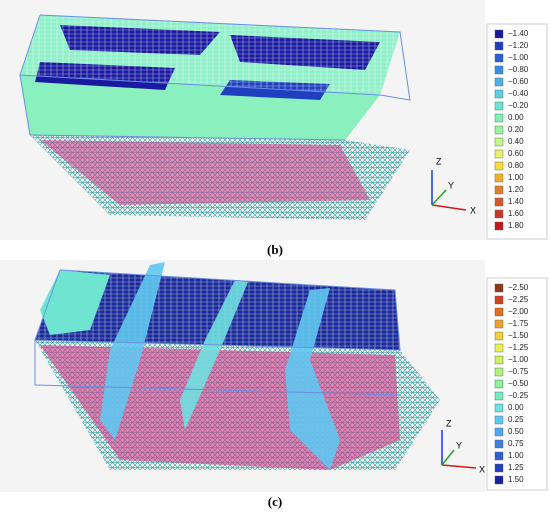  What do you see at coordinates (518, 347) in the screenshot?
I see `legend-label: −1.25` at bounding box center [518, 347].